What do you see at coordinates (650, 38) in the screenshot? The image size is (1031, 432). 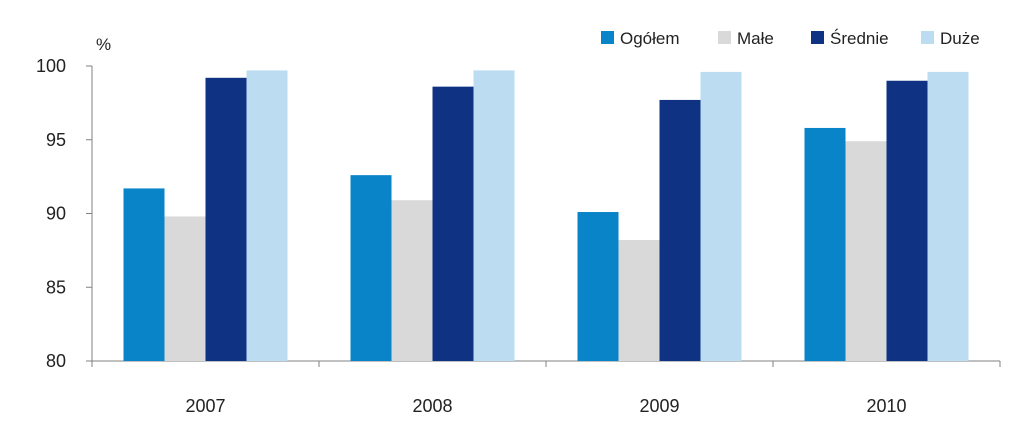 I see `legend-label: Ogółem` at bounding box center [650, 38].